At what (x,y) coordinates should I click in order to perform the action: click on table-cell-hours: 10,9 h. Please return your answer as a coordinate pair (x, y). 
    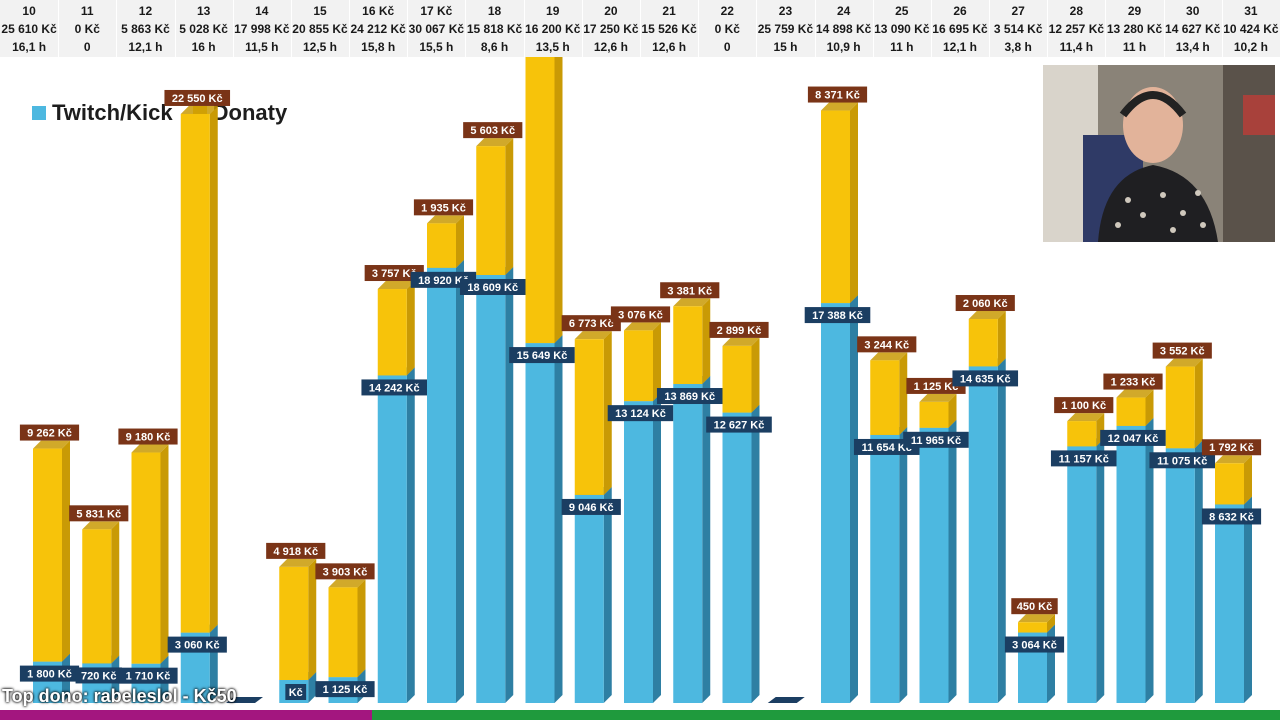
    Looking at the image, I should click on (843, 47).